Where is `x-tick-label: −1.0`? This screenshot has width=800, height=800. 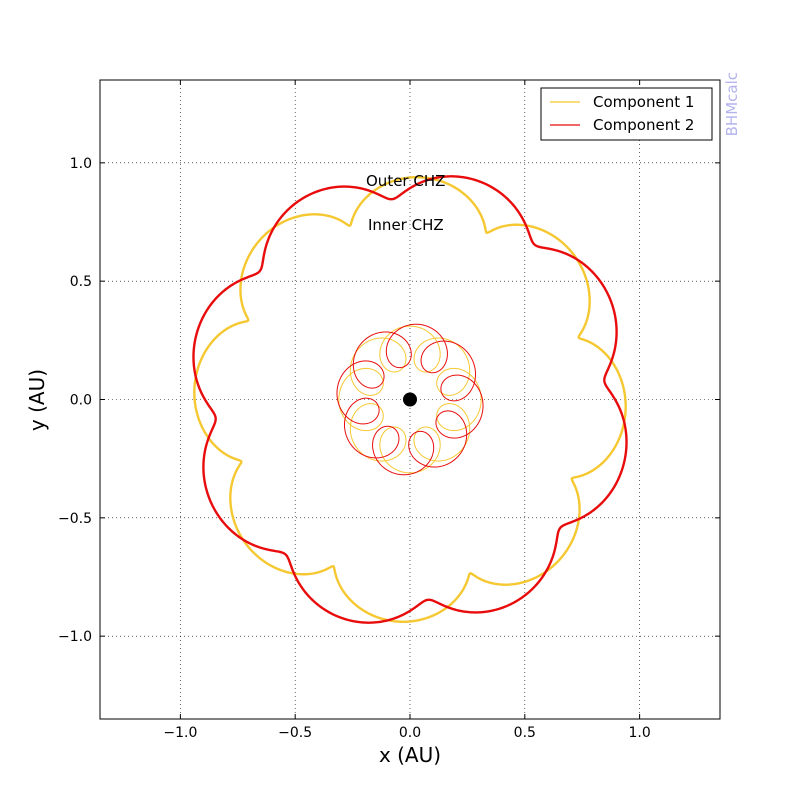
x-tick-label: −1.0 is located at coordinates (180, 733).